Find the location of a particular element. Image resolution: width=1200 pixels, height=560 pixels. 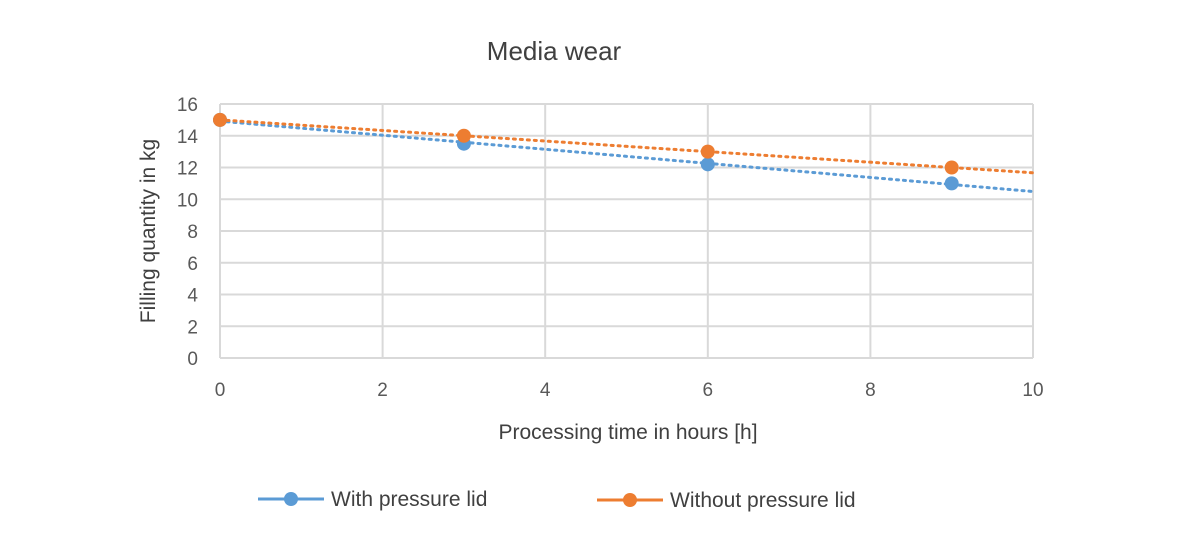

y-tick-label: 14 is located at coordinates (188, 137).